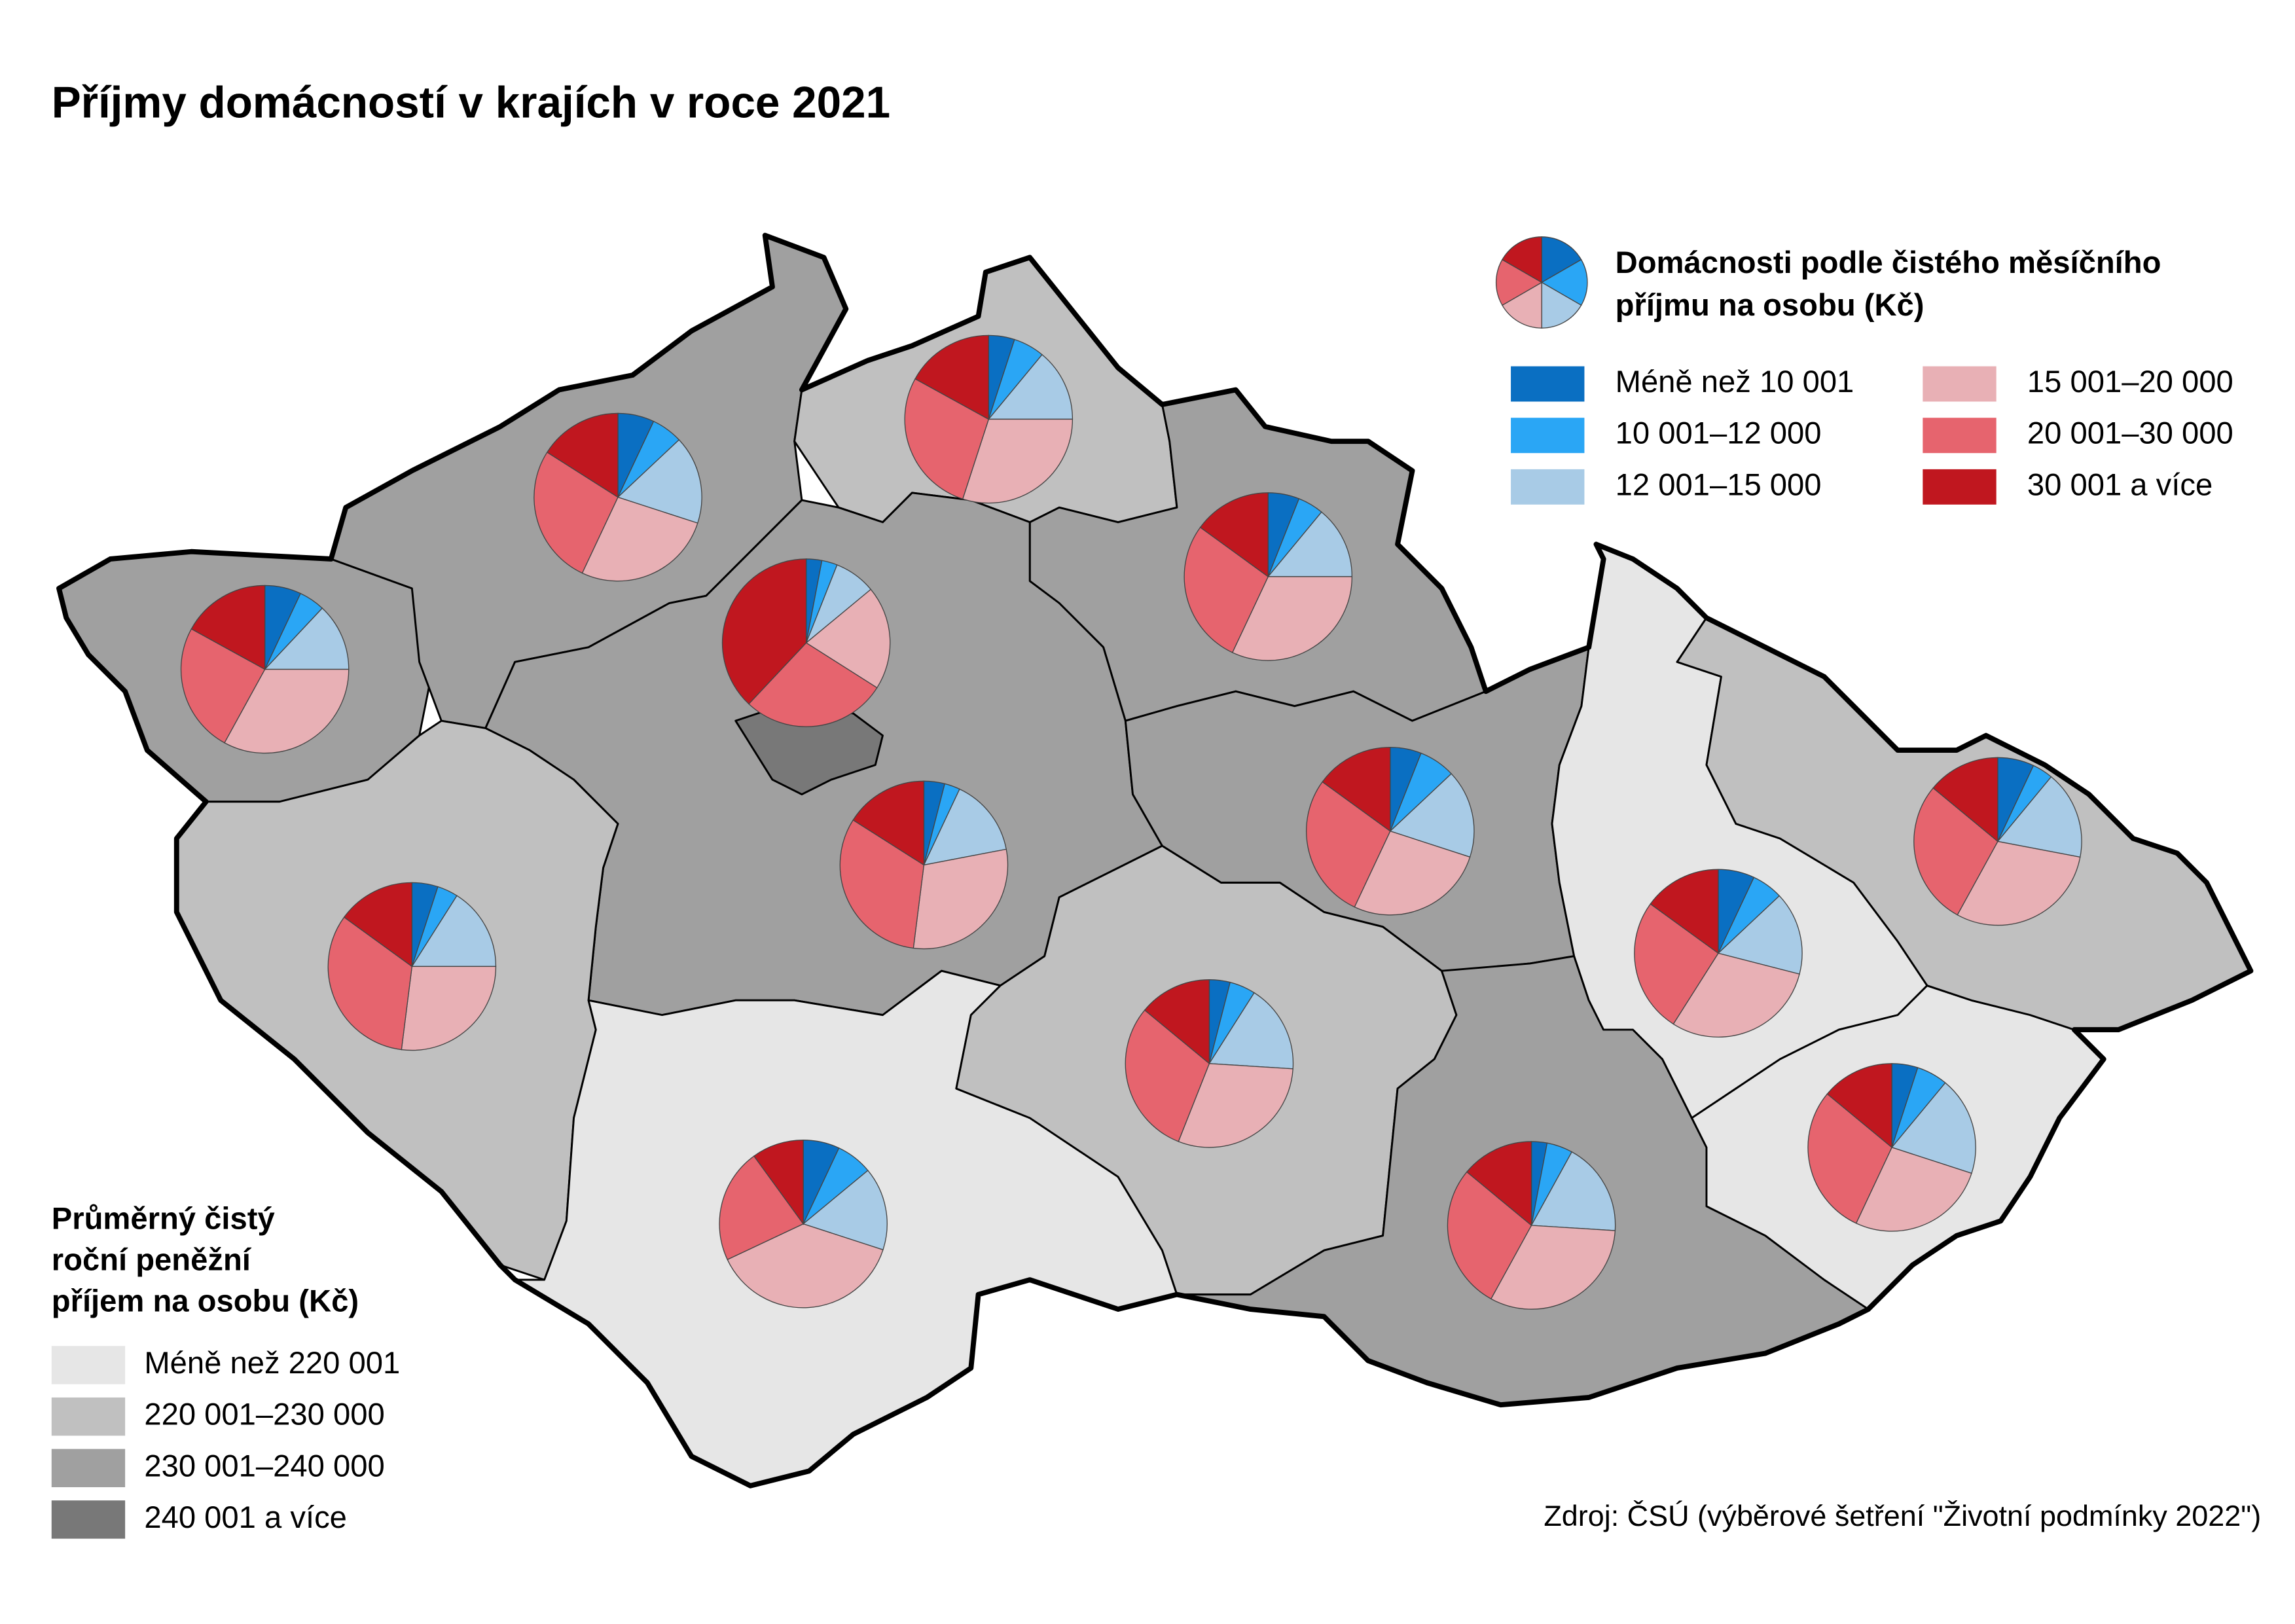 The width and height of the screenshot is (2295, 1624). Describe the element at coordinates (1719, 433) in the screenshot. I see `legend-label: 10 001–12 000` at that location.